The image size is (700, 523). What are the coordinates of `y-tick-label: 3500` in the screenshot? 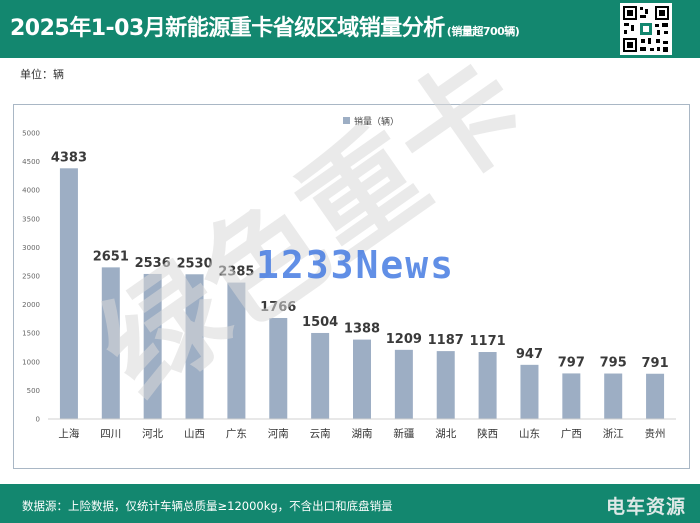 It's located at (31, 219).